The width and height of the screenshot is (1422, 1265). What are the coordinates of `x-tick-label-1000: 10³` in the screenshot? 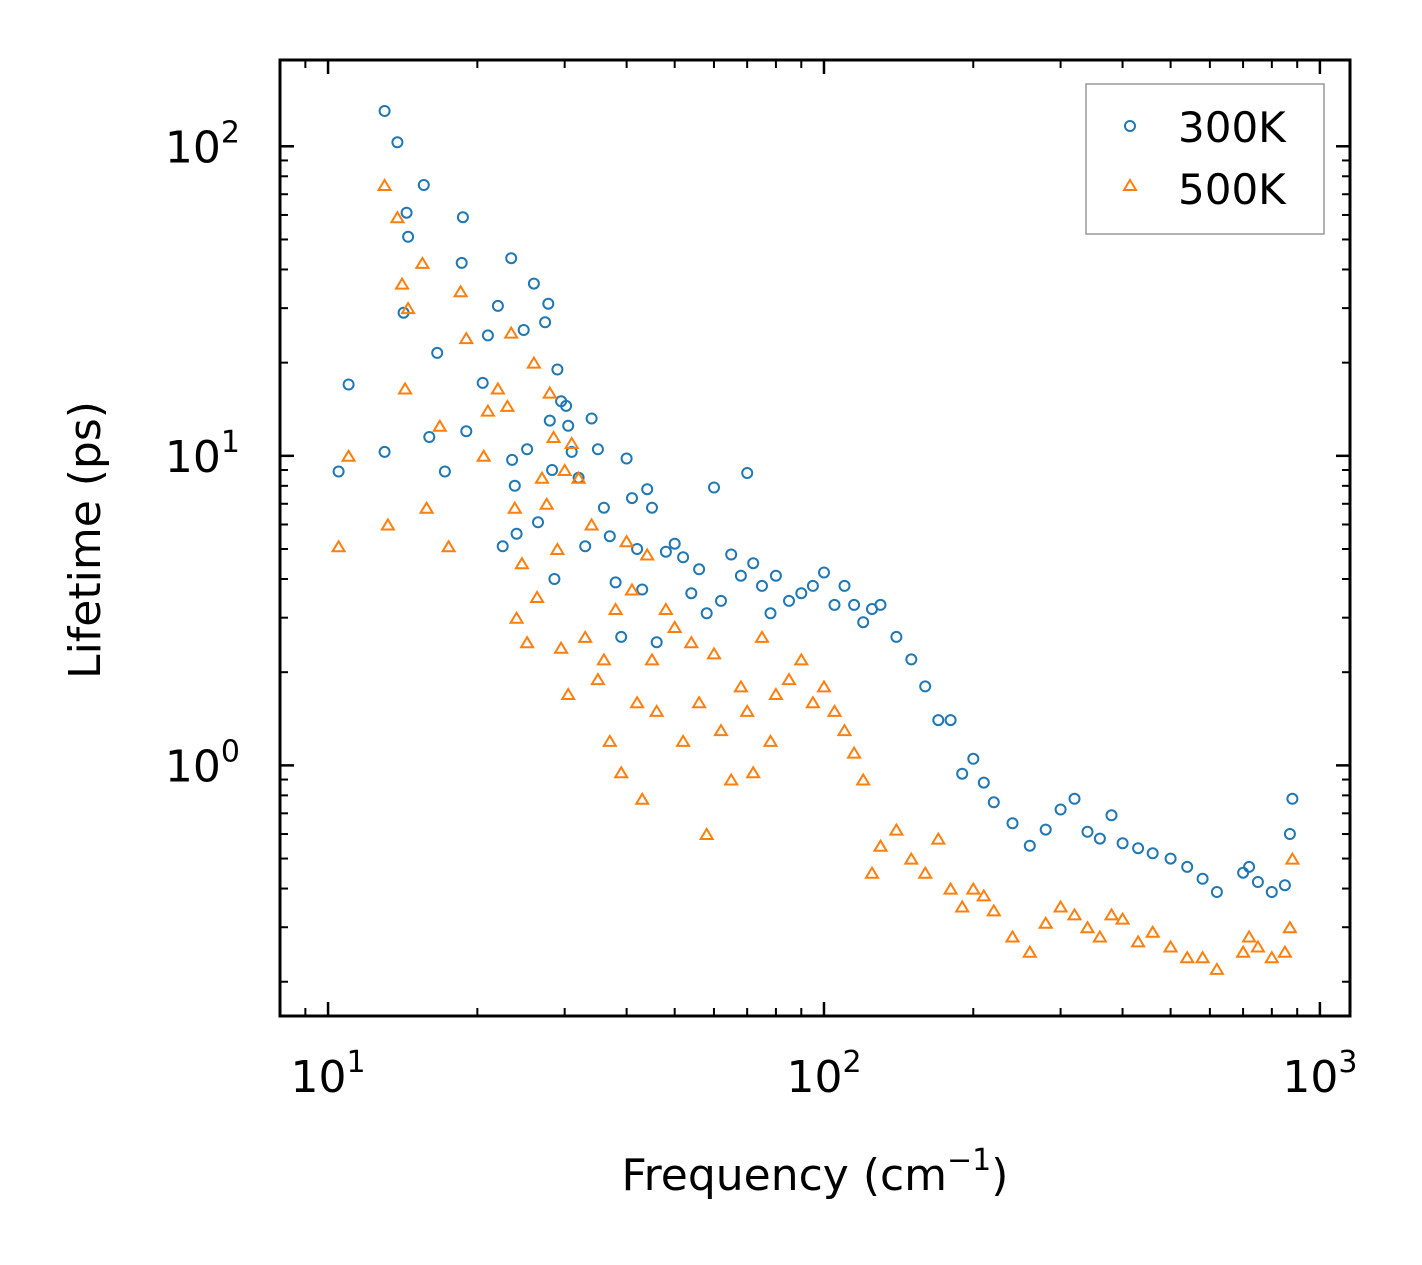 It's located at (1319, 1074).